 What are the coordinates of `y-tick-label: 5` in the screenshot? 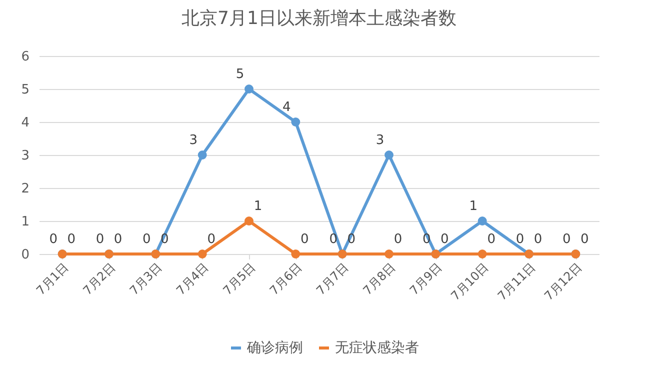 It's located at (25, 90).